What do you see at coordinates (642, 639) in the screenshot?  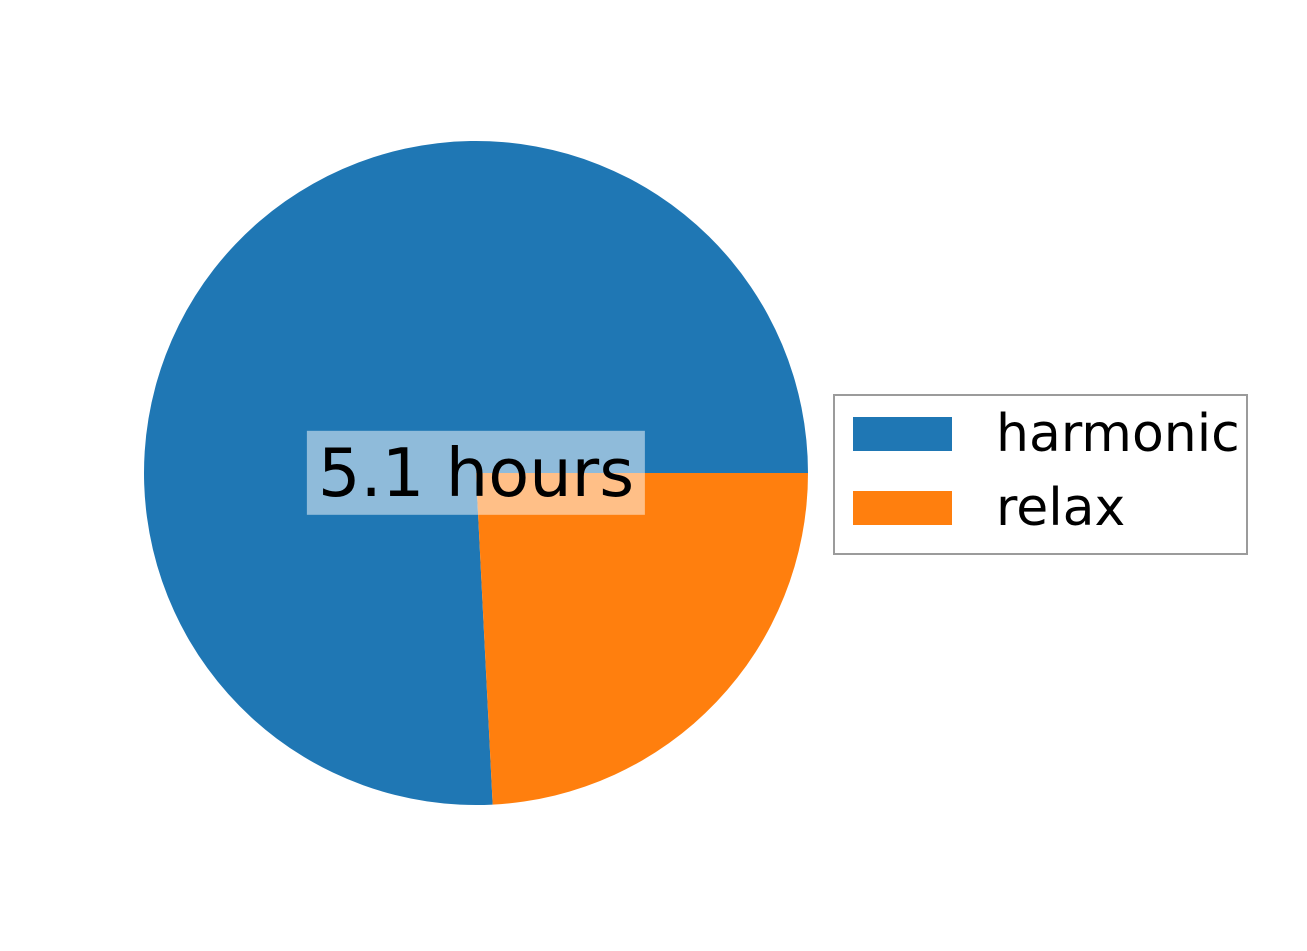 I see `pie-slice-relax` at bounding box center [642, 639].